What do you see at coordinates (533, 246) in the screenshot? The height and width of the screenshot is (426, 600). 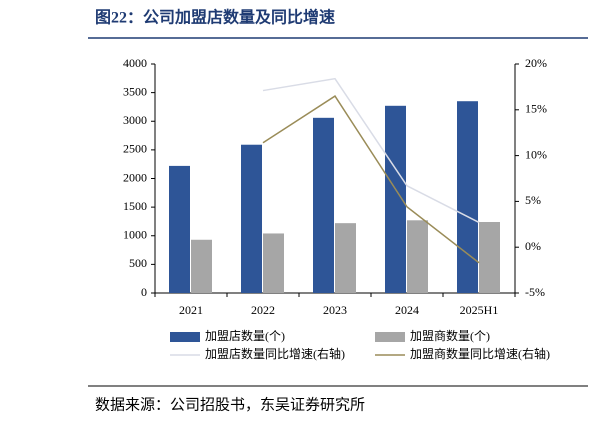 I see `y2-tick-label: 0%` at bounding box center [533, 246].